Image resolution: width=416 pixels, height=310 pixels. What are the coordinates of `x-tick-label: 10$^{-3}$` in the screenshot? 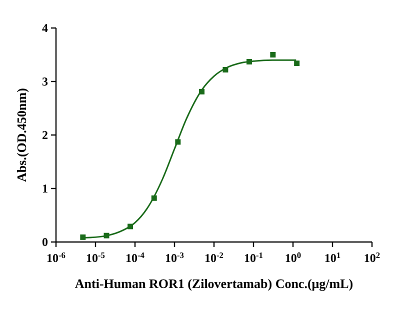 It's located at (174, 257).